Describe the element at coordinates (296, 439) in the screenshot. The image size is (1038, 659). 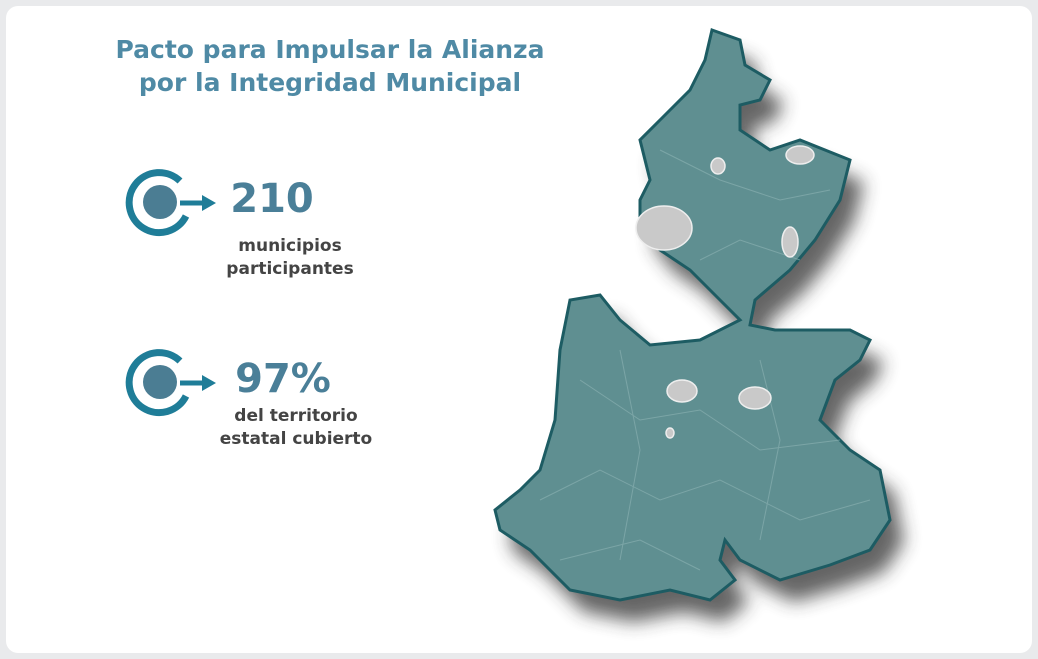
I see `stat-label: estatal cubierto` at that location.